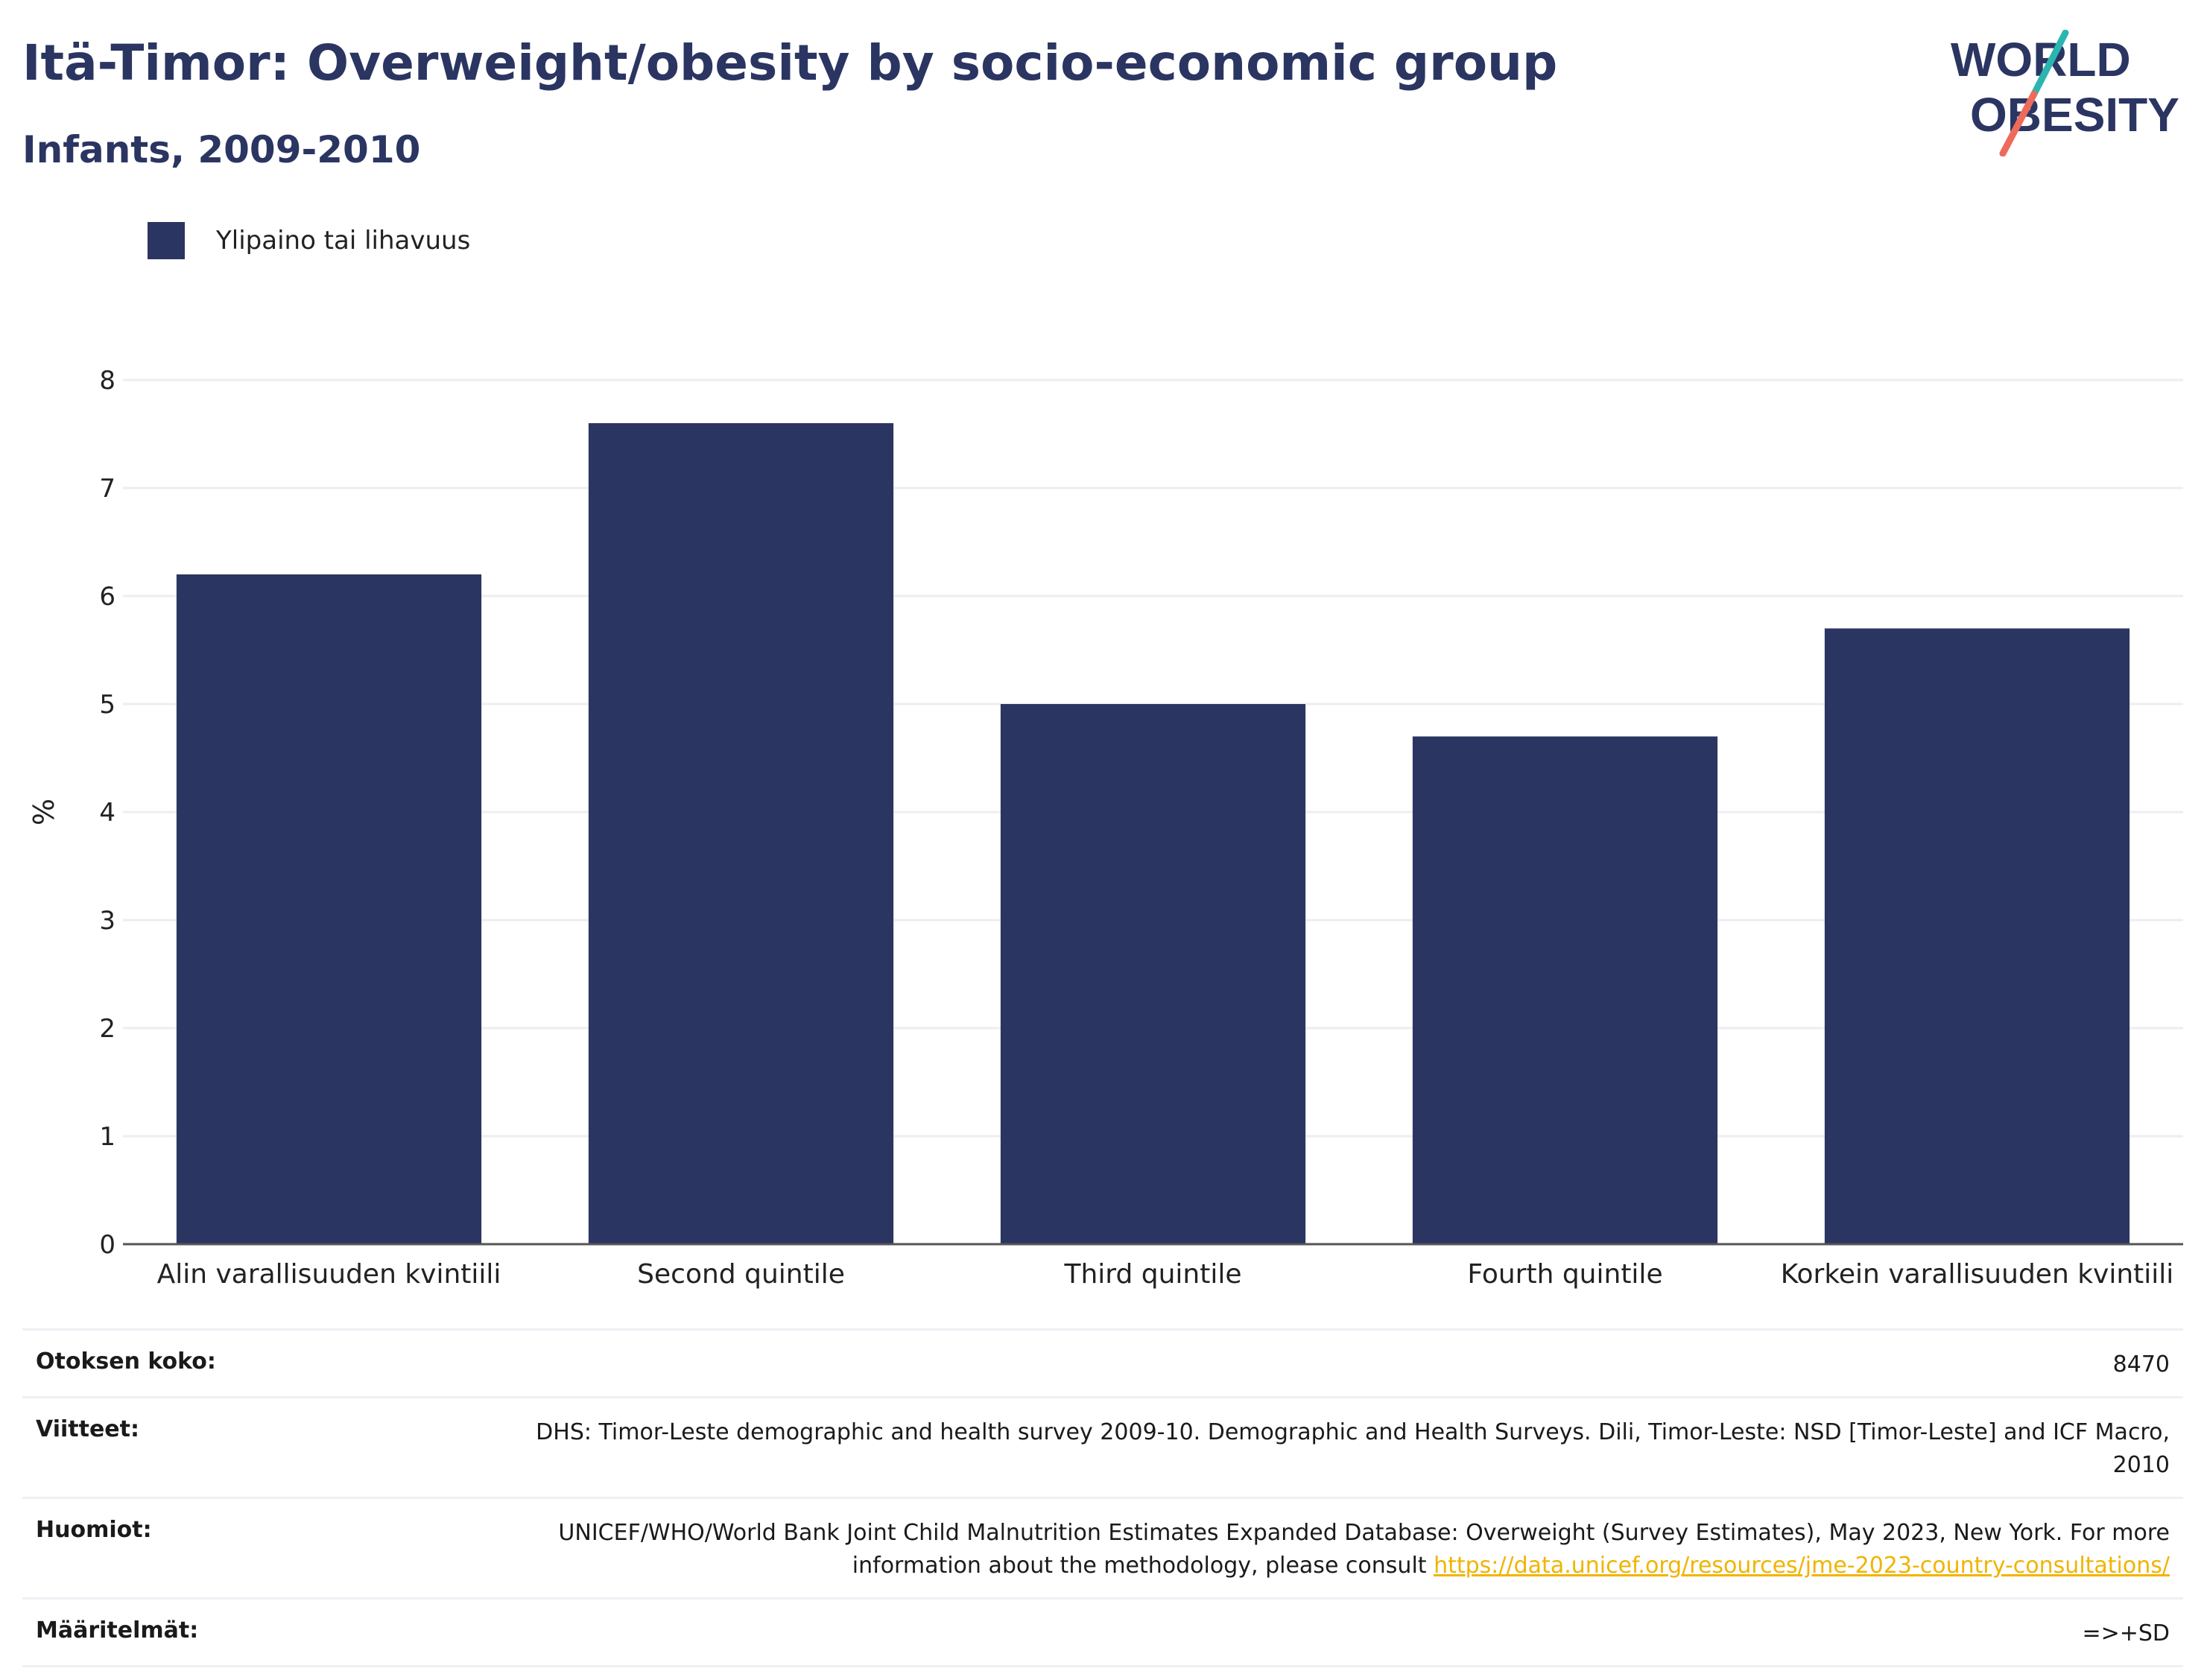  What do you see at coordinates (107, 489) in the screenshot?
I see `y-tick-label: 7` at bounding box center [107, 489].